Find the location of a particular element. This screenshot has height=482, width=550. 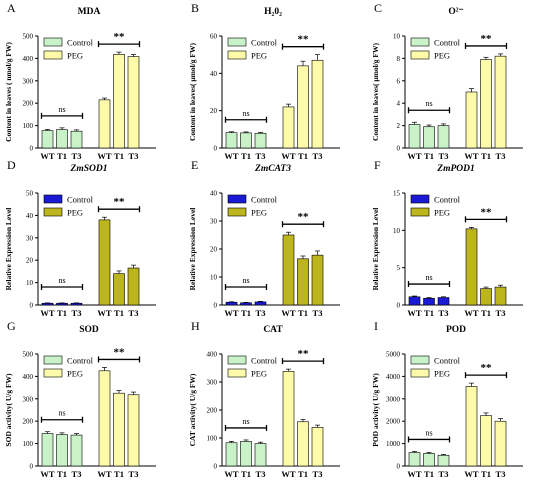

y-tick-label: 400 is located at coordinates (28, 377).